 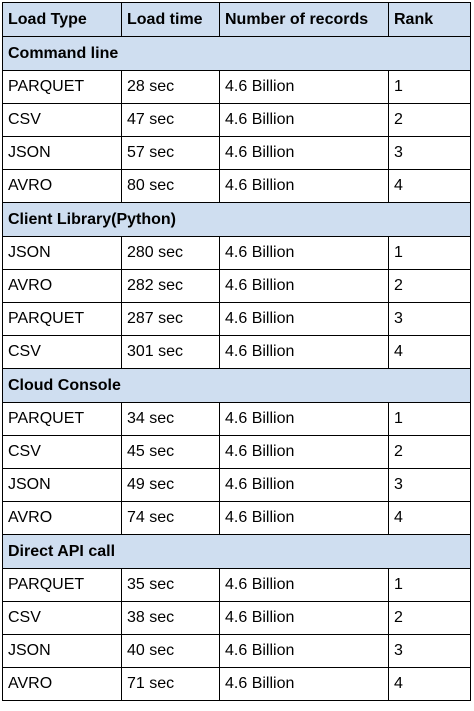 I want to click on cell-load-time: 71 sec, so click(x=170, y=684).